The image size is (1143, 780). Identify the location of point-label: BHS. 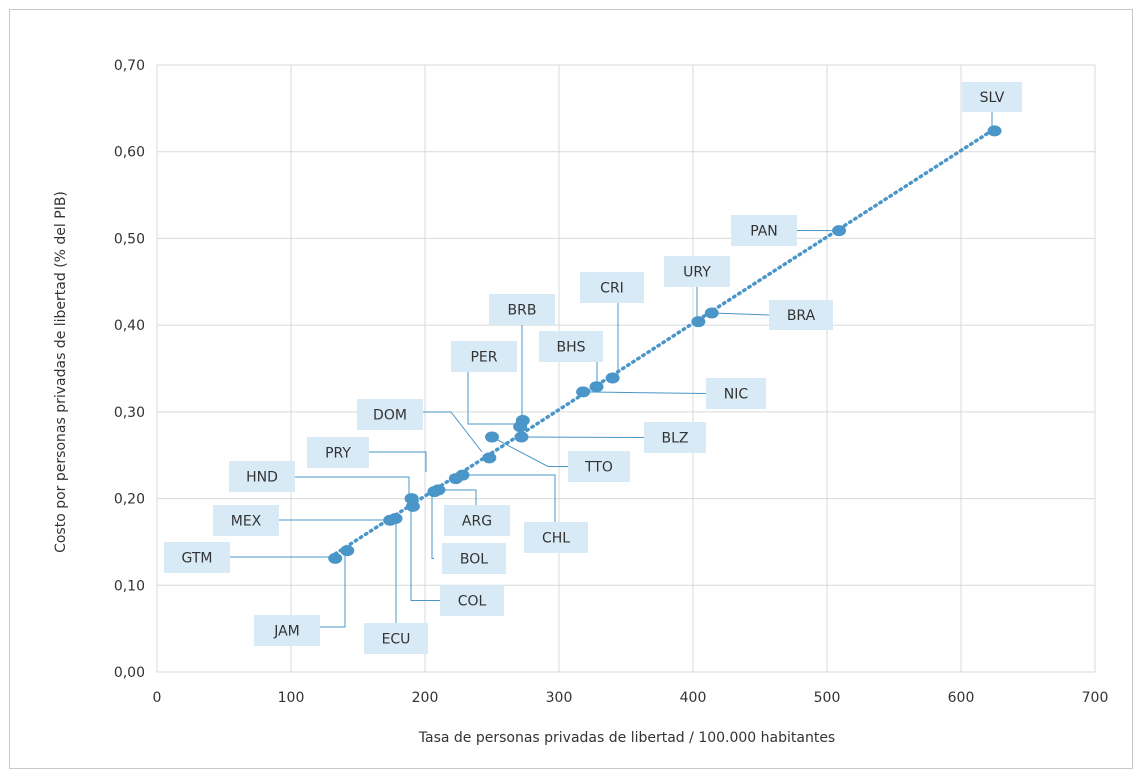
(570, 348).